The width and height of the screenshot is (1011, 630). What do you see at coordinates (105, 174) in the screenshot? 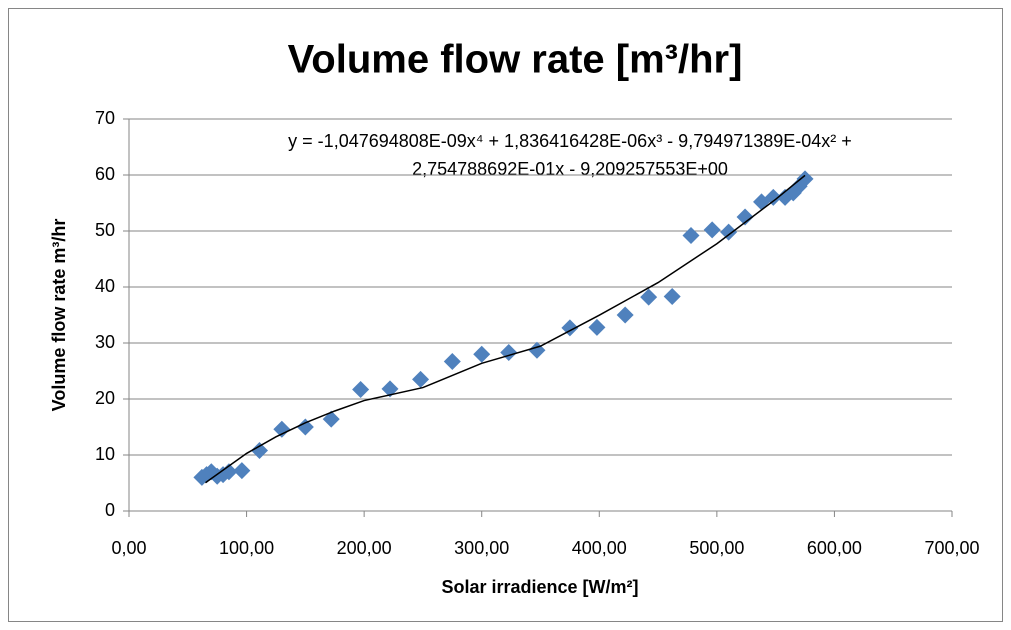
I see `y-tick-label: 60` at bounding box center [105, 174].